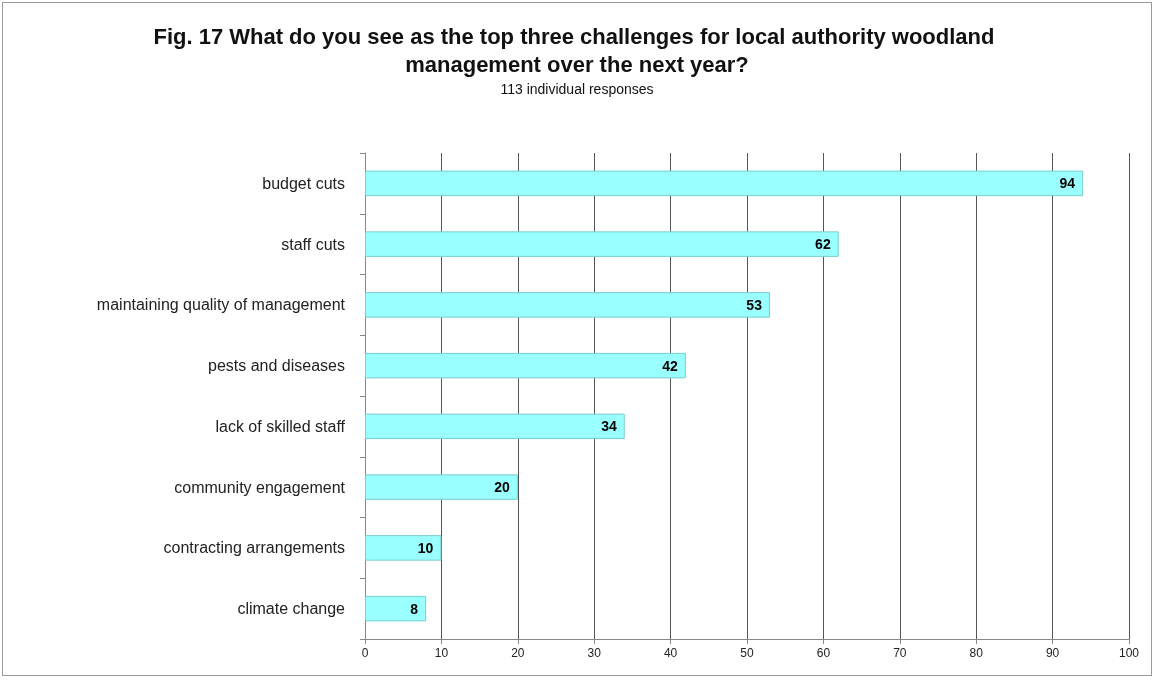 The width and height of the screenshot is (1156, 680). Describe the element at coordinates (1129, 653) in the screenshot. I see `x-tick-label: 100` at that location.